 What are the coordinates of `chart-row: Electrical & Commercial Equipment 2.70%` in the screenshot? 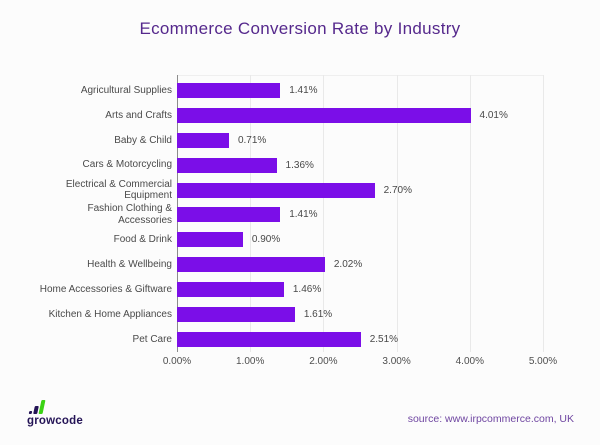 It's located at (300, 190).